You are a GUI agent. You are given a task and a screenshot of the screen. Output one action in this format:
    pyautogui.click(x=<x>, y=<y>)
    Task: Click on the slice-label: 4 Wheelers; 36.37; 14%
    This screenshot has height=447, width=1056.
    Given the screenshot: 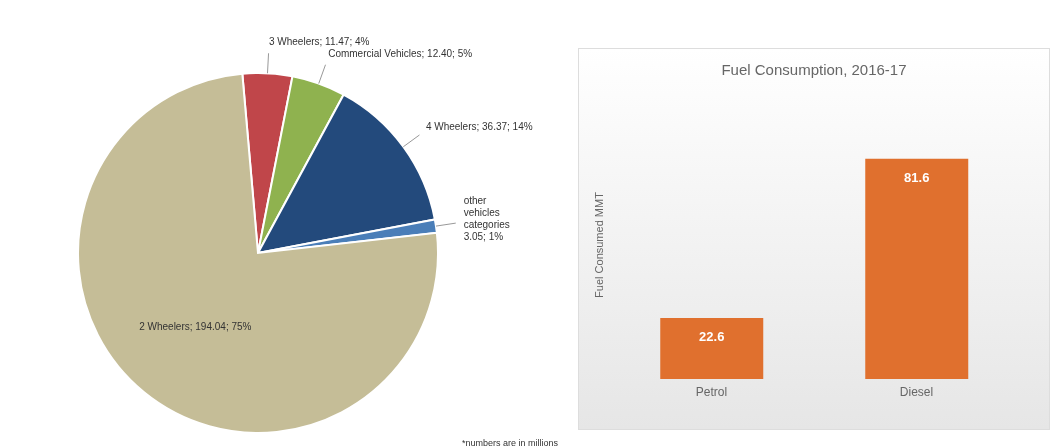 What is the action you would take?
    pyautogui.click(x=479, y=127)
    